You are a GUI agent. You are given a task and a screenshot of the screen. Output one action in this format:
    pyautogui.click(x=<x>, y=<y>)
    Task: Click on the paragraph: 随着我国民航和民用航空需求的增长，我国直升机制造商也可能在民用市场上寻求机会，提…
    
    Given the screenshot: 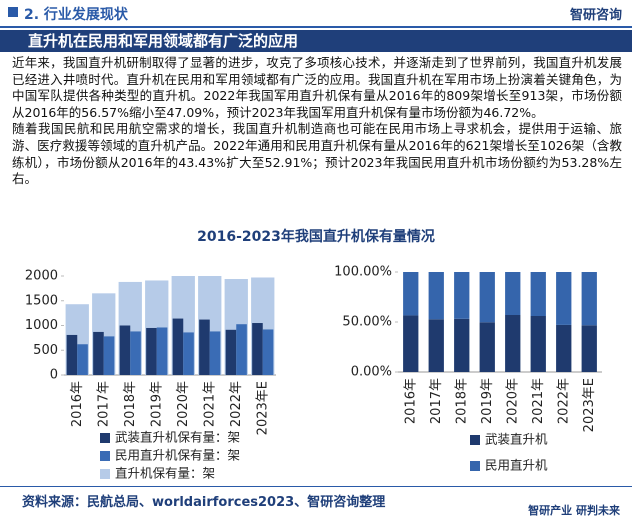 What is the action you would take?
    pyautogui.click(x=317, y=154)
    